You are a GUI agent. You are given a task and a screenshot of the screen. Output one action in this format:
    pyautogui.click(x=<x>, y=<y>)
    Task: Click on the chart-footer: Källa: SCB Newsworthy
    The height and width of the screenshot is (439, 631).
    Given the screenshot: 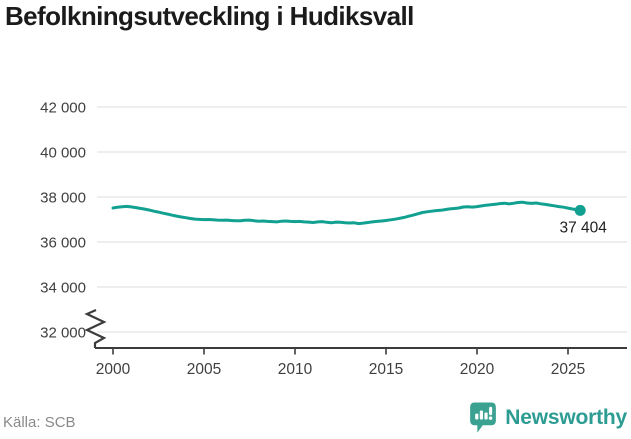 What is the action you would take?
    pyautogui.click(x=315, y=418)
    